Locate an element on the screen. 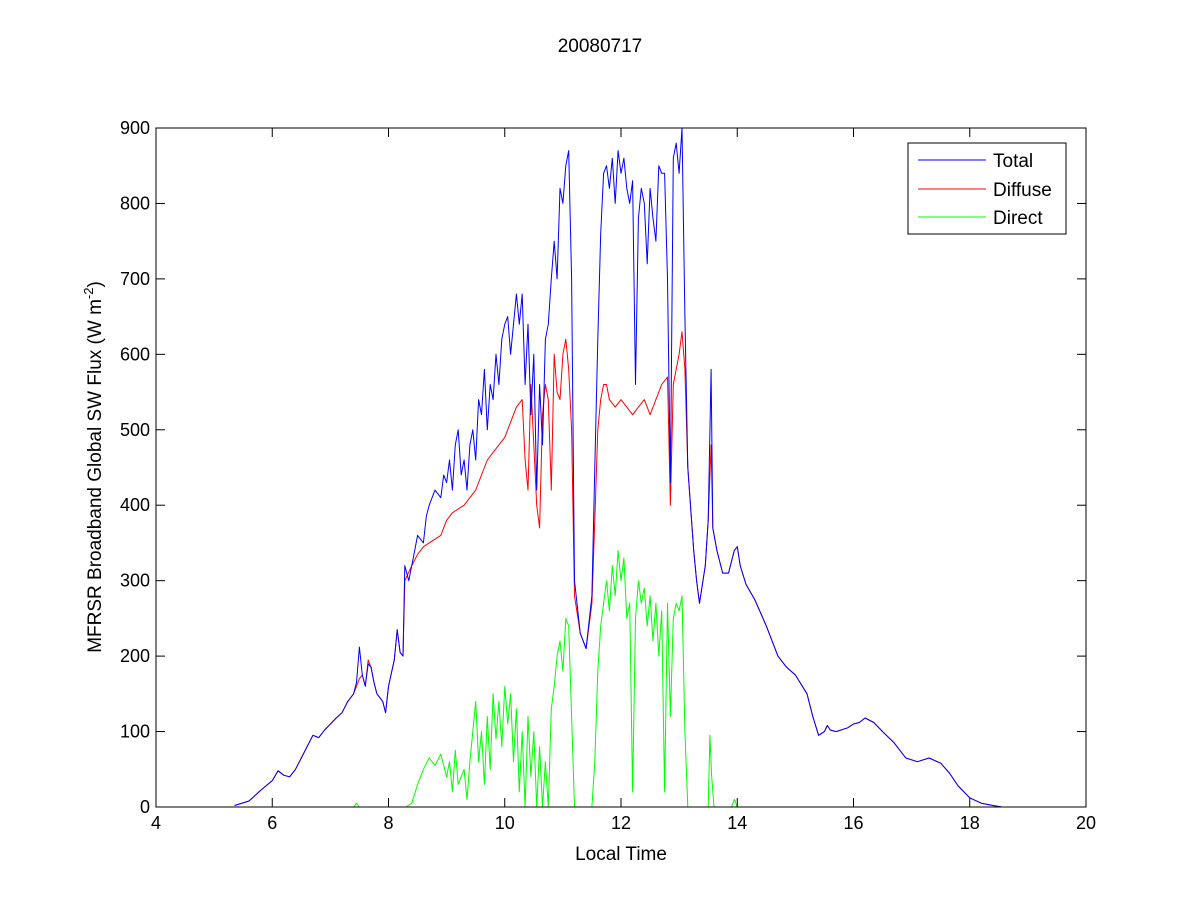  y-tick-label: 700 is located at coordinates (135, 279).